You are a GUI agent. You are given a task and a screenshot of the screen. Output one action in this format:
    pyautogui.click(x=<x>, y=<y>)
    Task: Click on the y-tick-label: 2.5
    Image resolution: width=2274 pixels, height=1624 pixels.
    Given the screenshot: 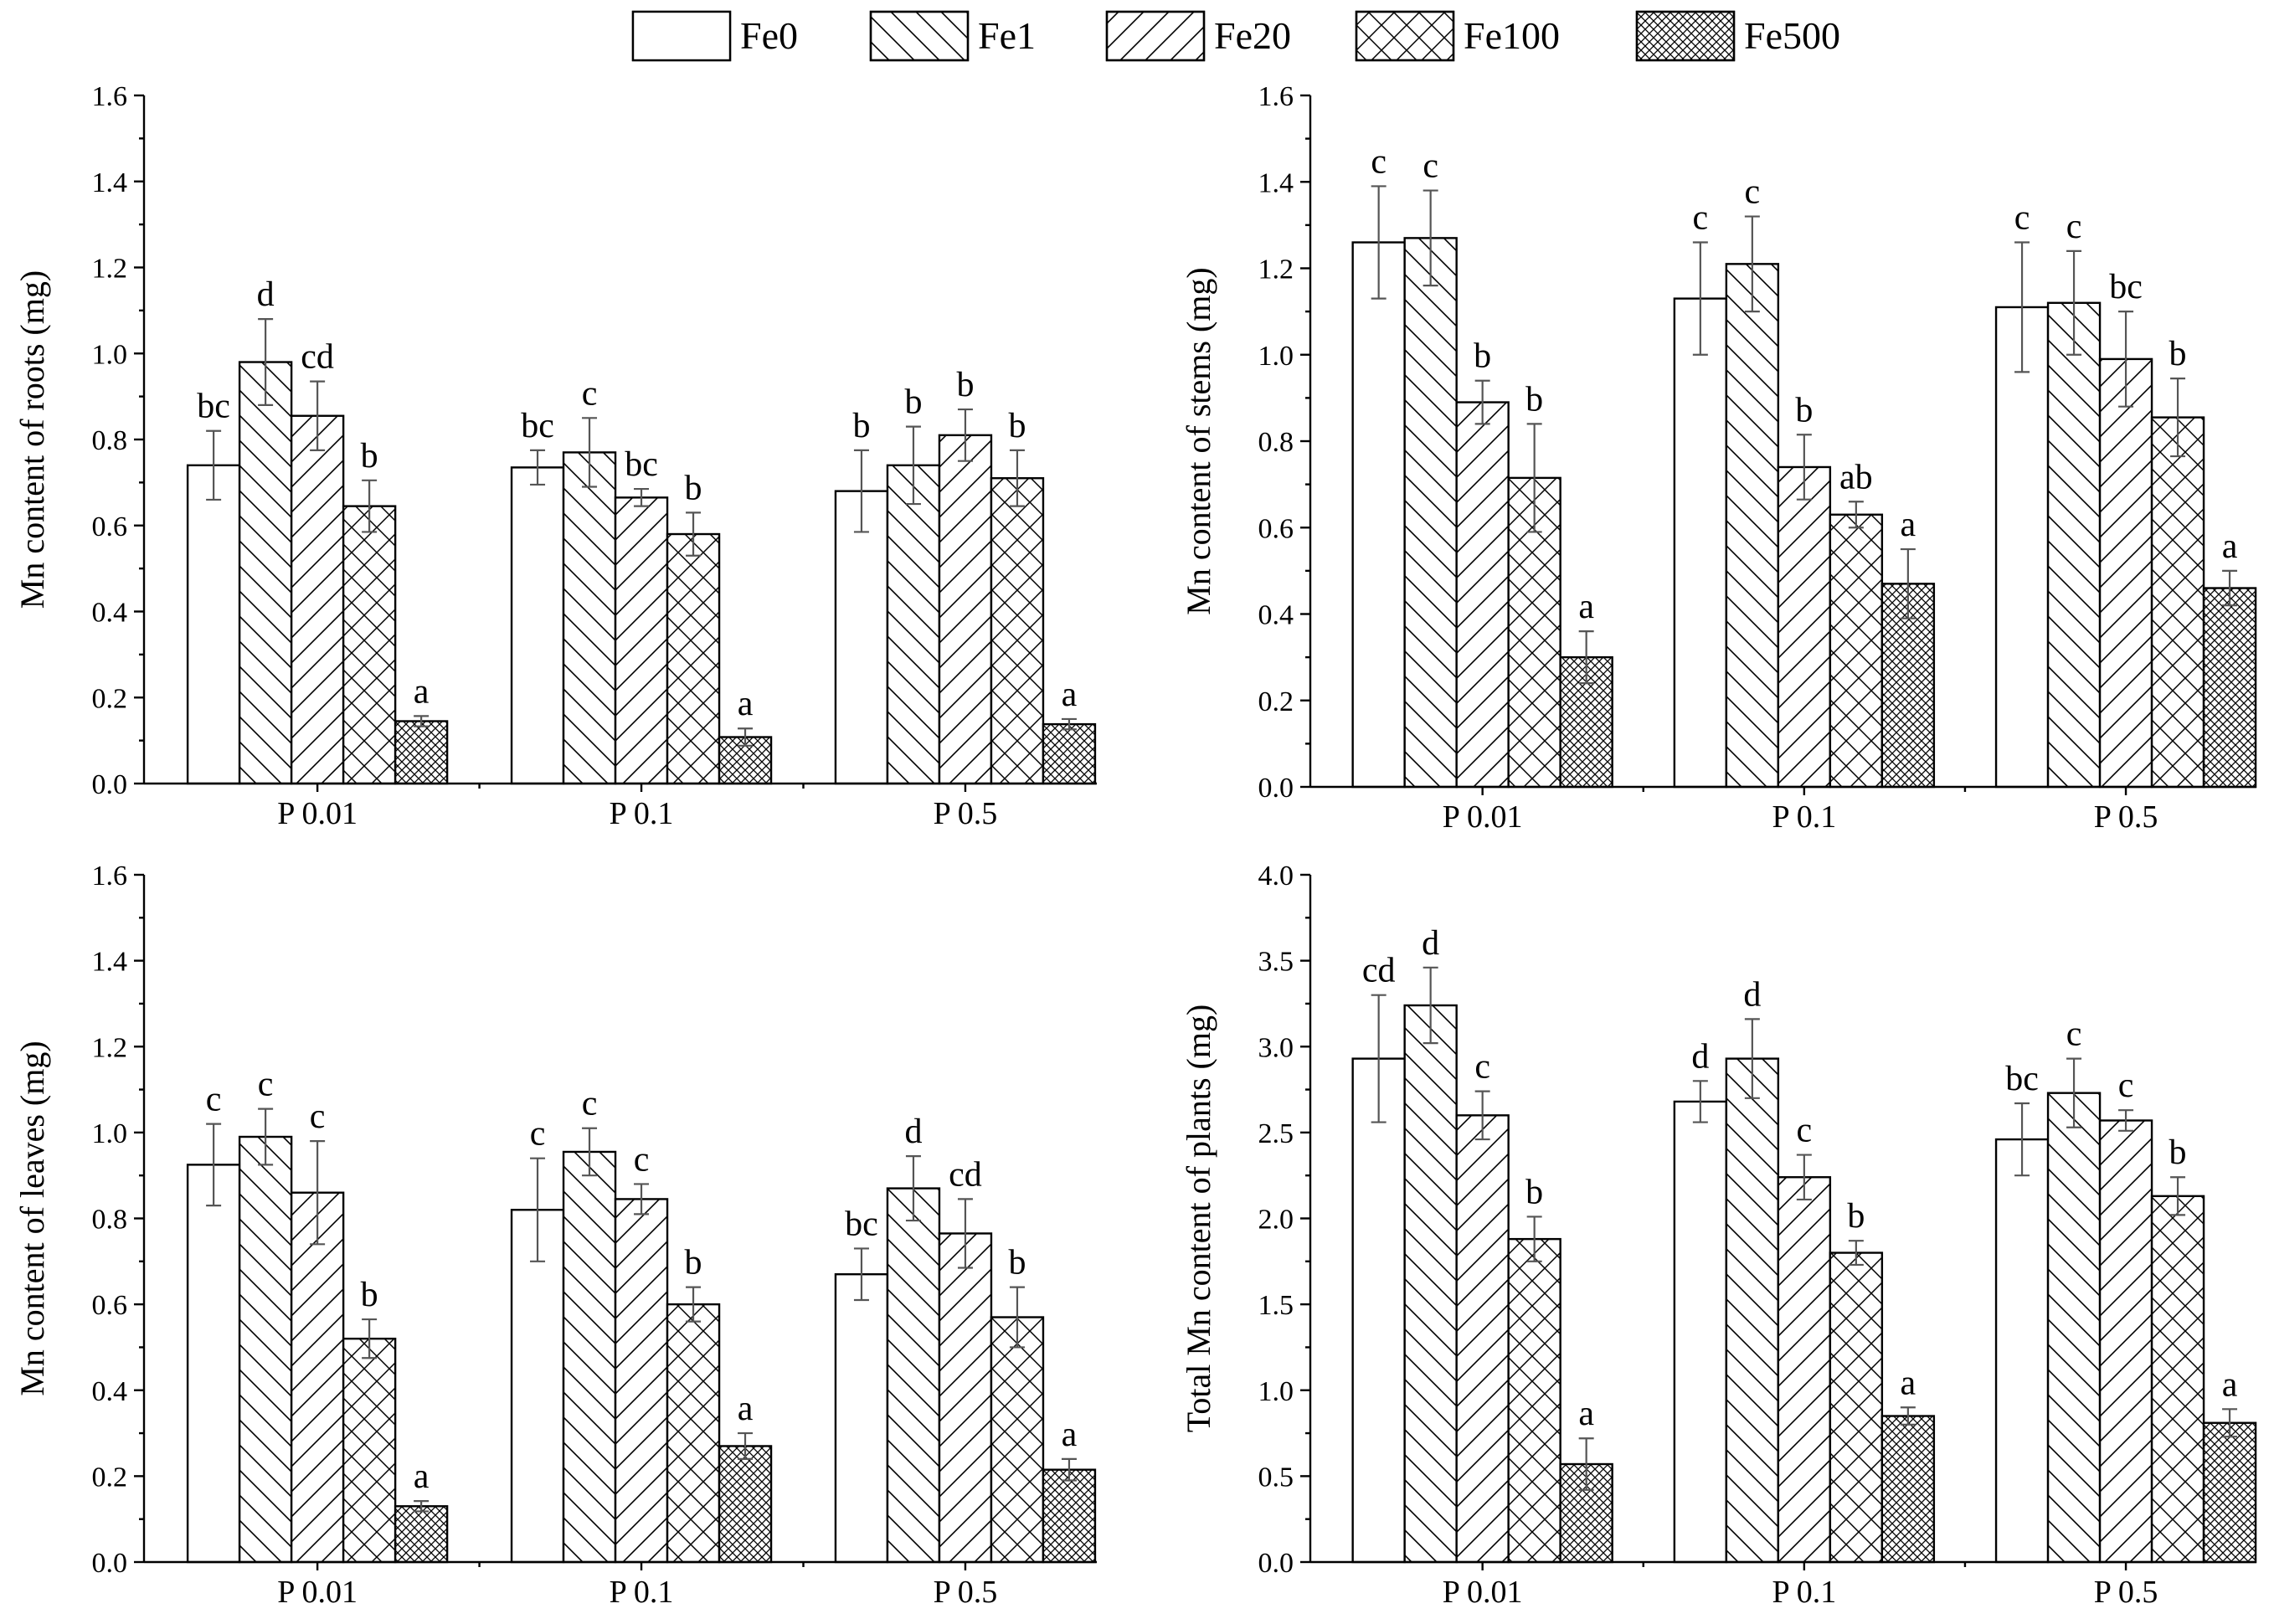 What is the action you would take?
    pyautogui.click(x=1276, y=1133)
    